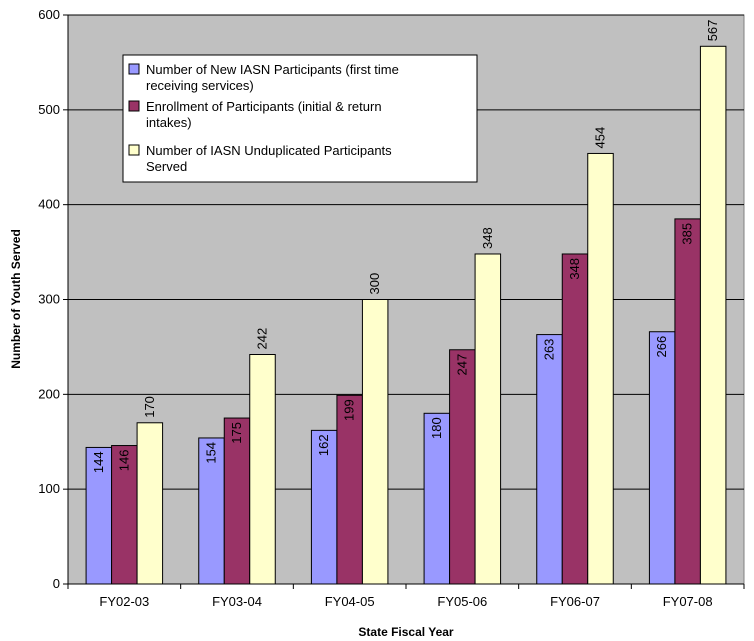  Describe the element at coordinates (49, 299) in the screenshot. I see `y-tick-label: 300` at that location.